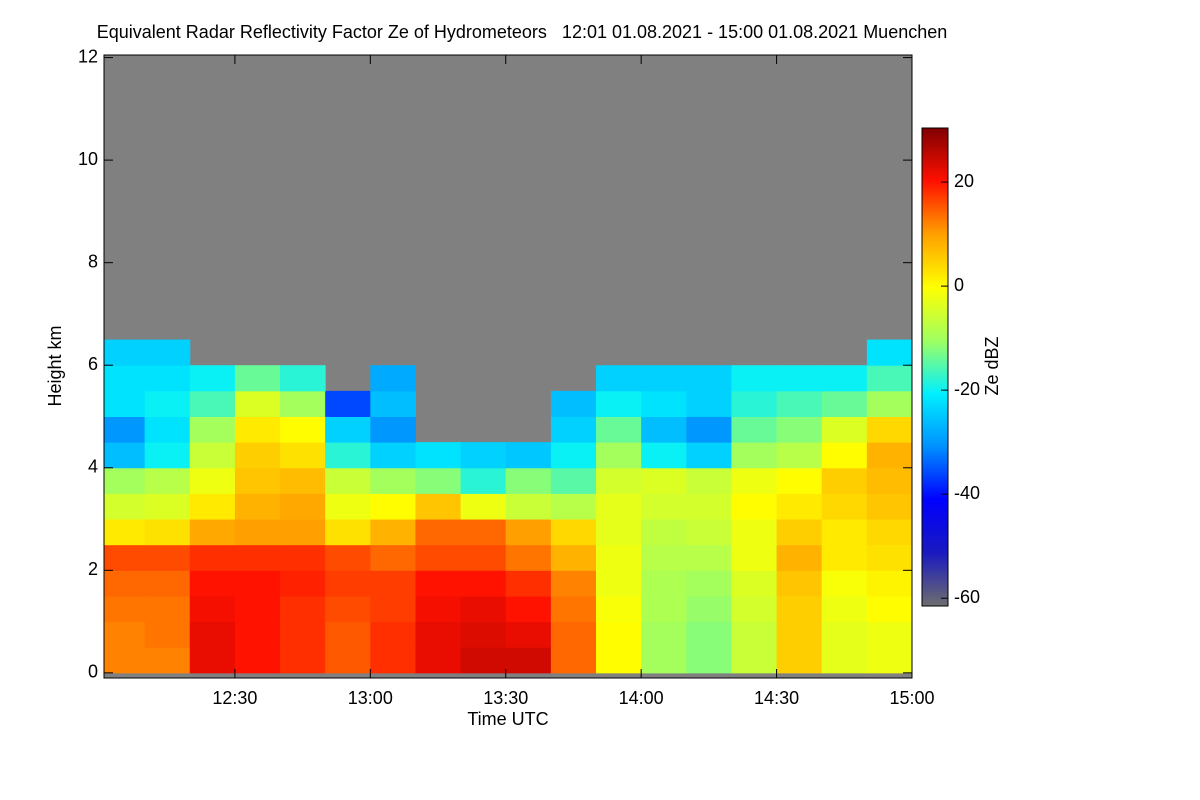  I want to click on colorbar-tick-label: 20, so click(964, 181).